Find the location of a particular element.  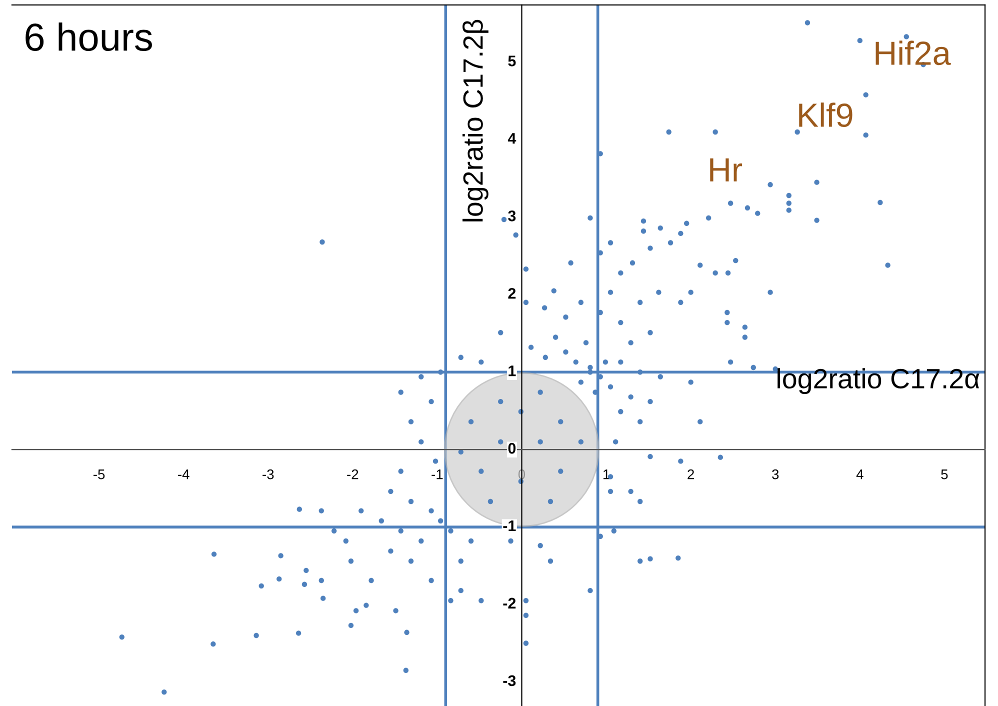

chart-title: 6 hours is located at coordinates (89, 37).